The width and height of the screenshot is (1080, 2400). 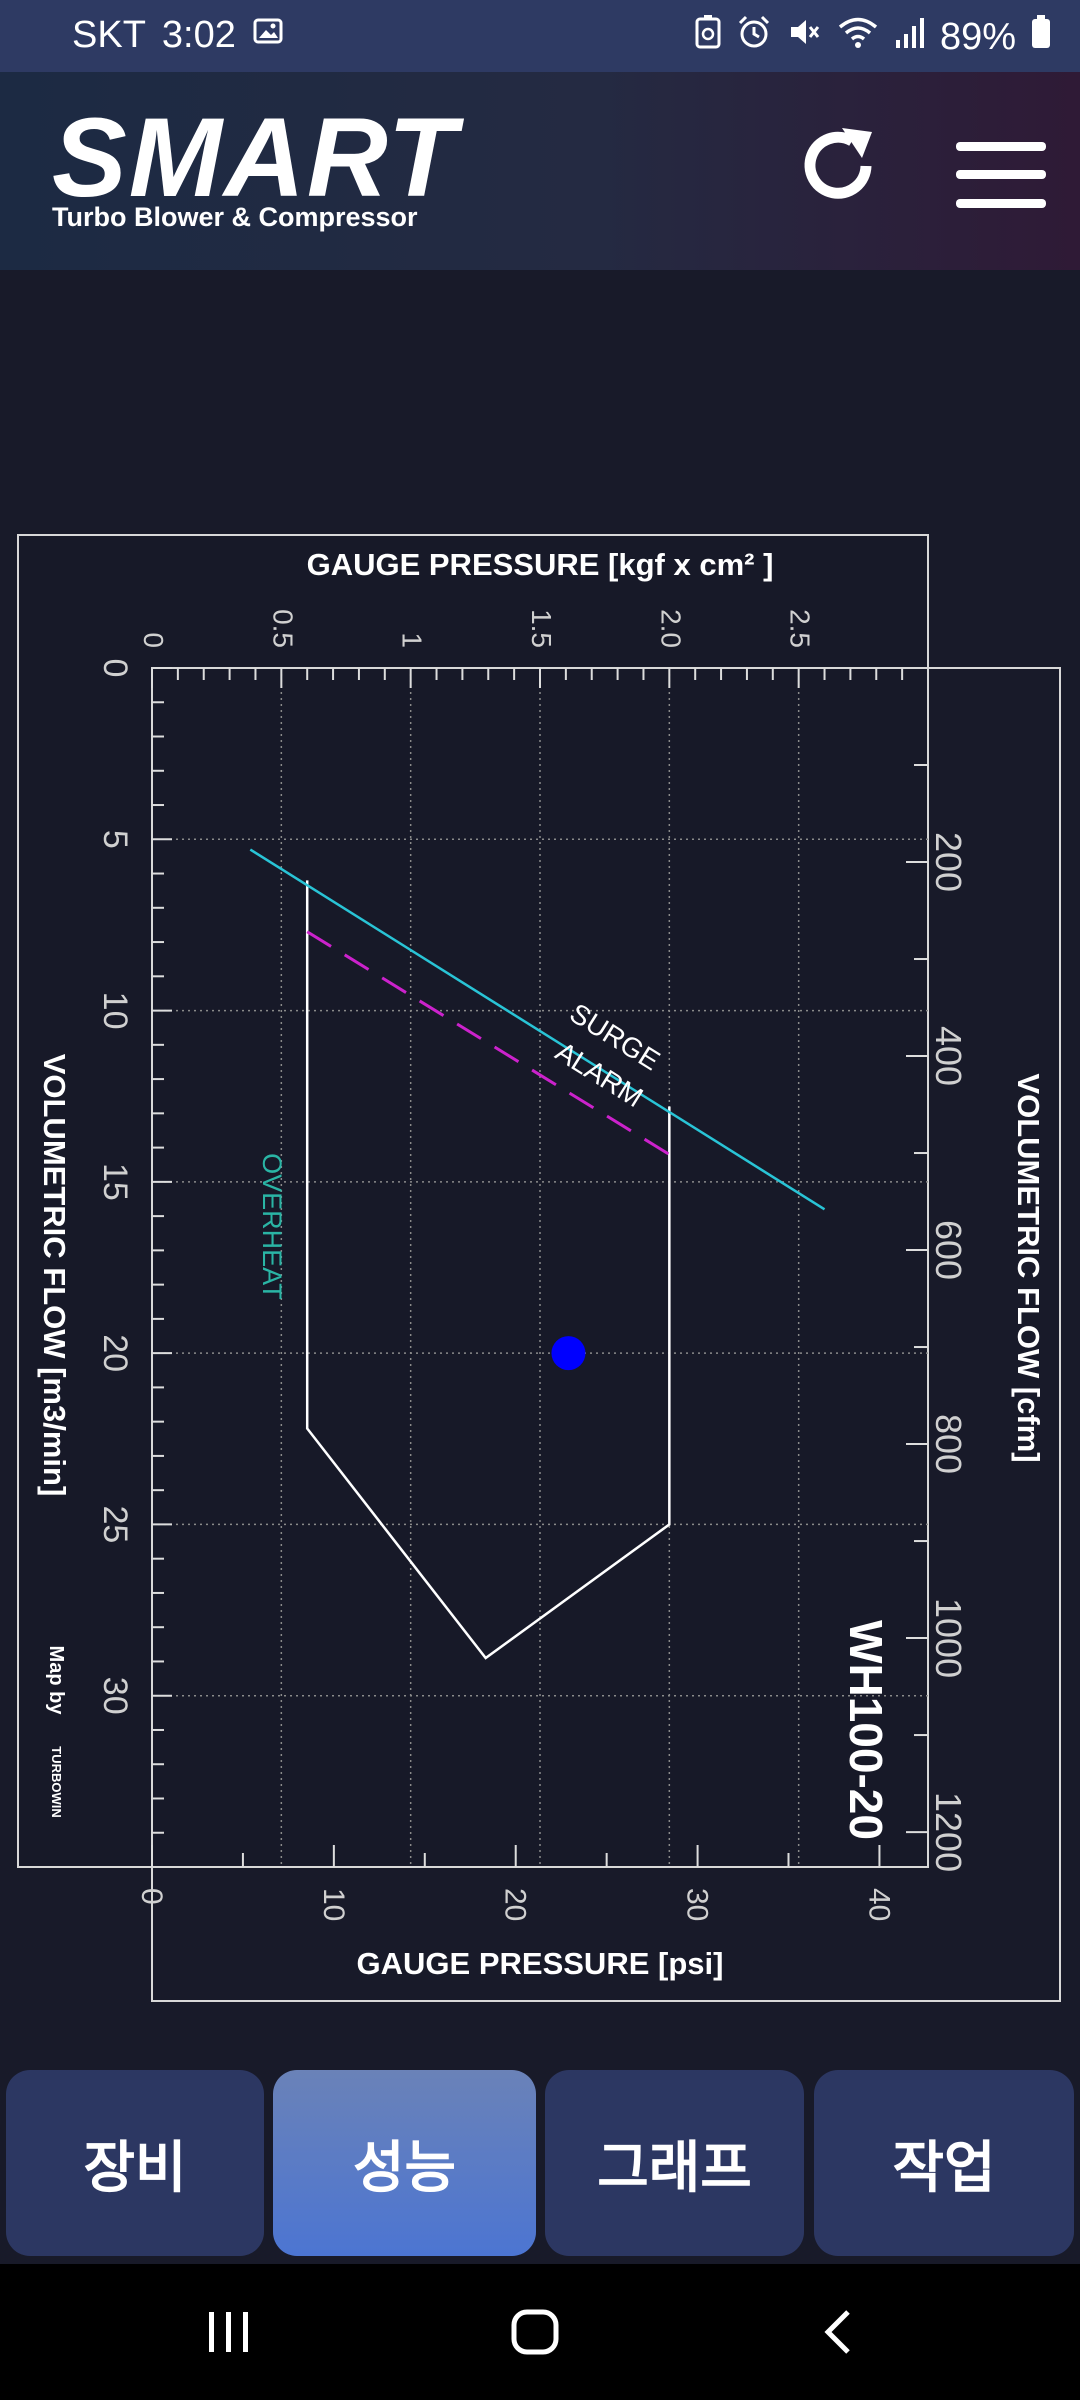 I want to click on refresh-button, so click(x=838, y=168).